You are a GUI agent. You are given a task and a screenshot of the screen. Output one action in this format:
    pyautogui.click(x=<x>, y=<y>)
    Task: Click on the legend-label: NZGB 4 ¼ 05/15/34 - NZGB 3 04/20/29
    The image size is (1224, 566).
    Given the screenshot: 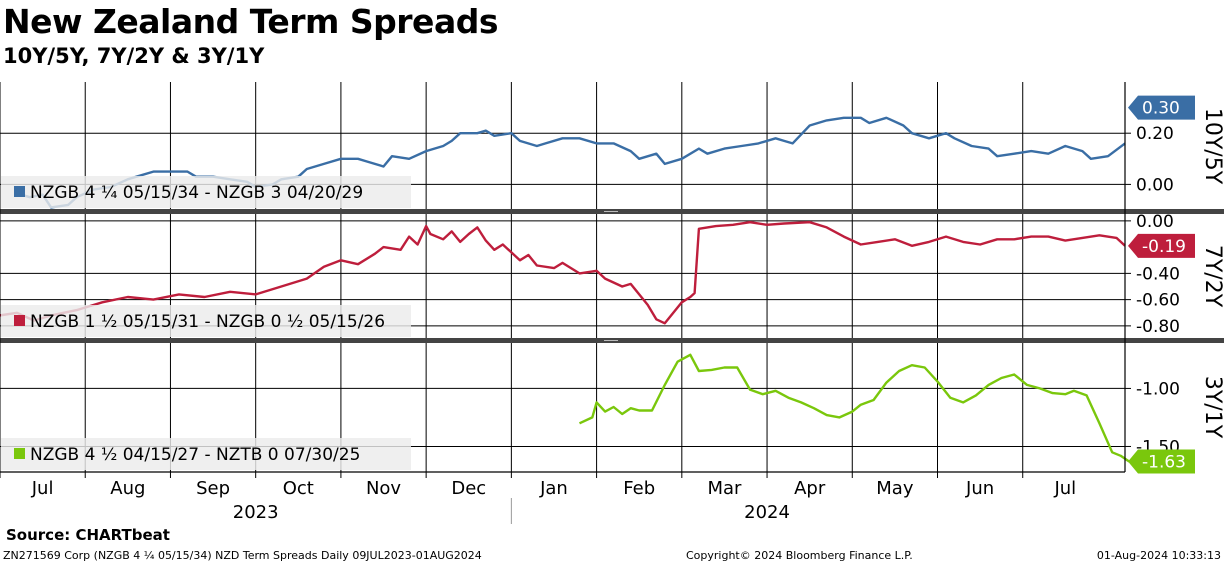 What is the action you would take?
    pyautogui.click(x=196, y=193)
    